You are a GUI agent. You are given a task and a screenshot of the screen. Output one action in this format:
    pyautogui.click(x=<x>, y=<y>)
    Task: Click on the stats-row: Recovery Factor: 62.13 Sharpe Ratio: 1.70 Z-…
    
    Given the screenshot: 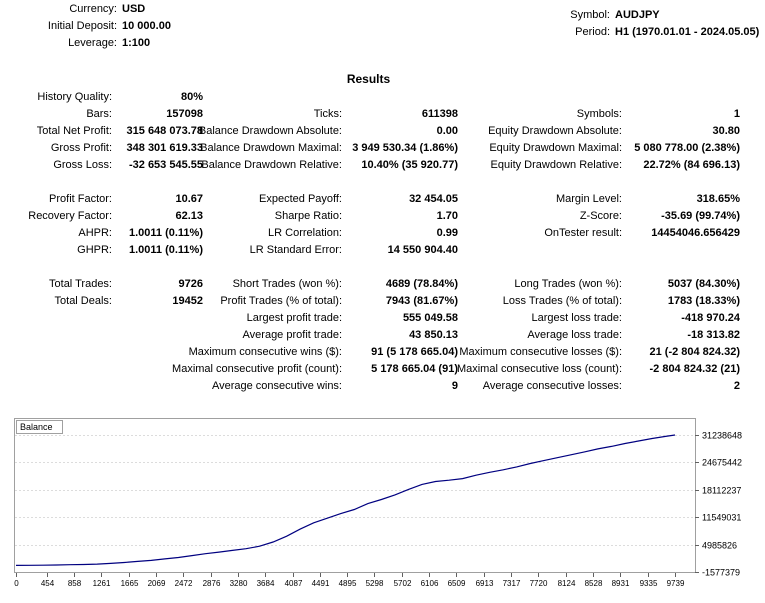 What is the action you would take?
    pyautogui.click(x=382, y=218)
    